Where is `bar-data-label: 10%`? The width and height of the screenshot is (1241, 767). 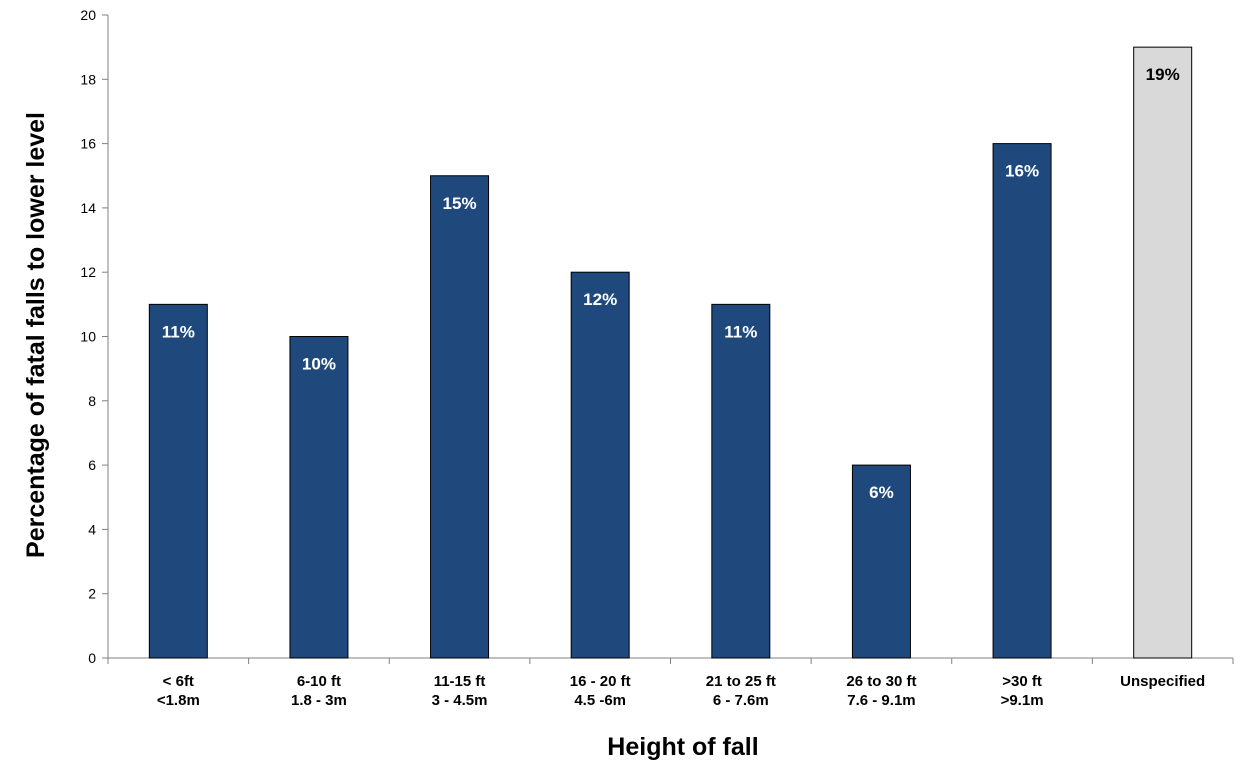 bar-data-label: 10% is located at coordinates (319, 364).